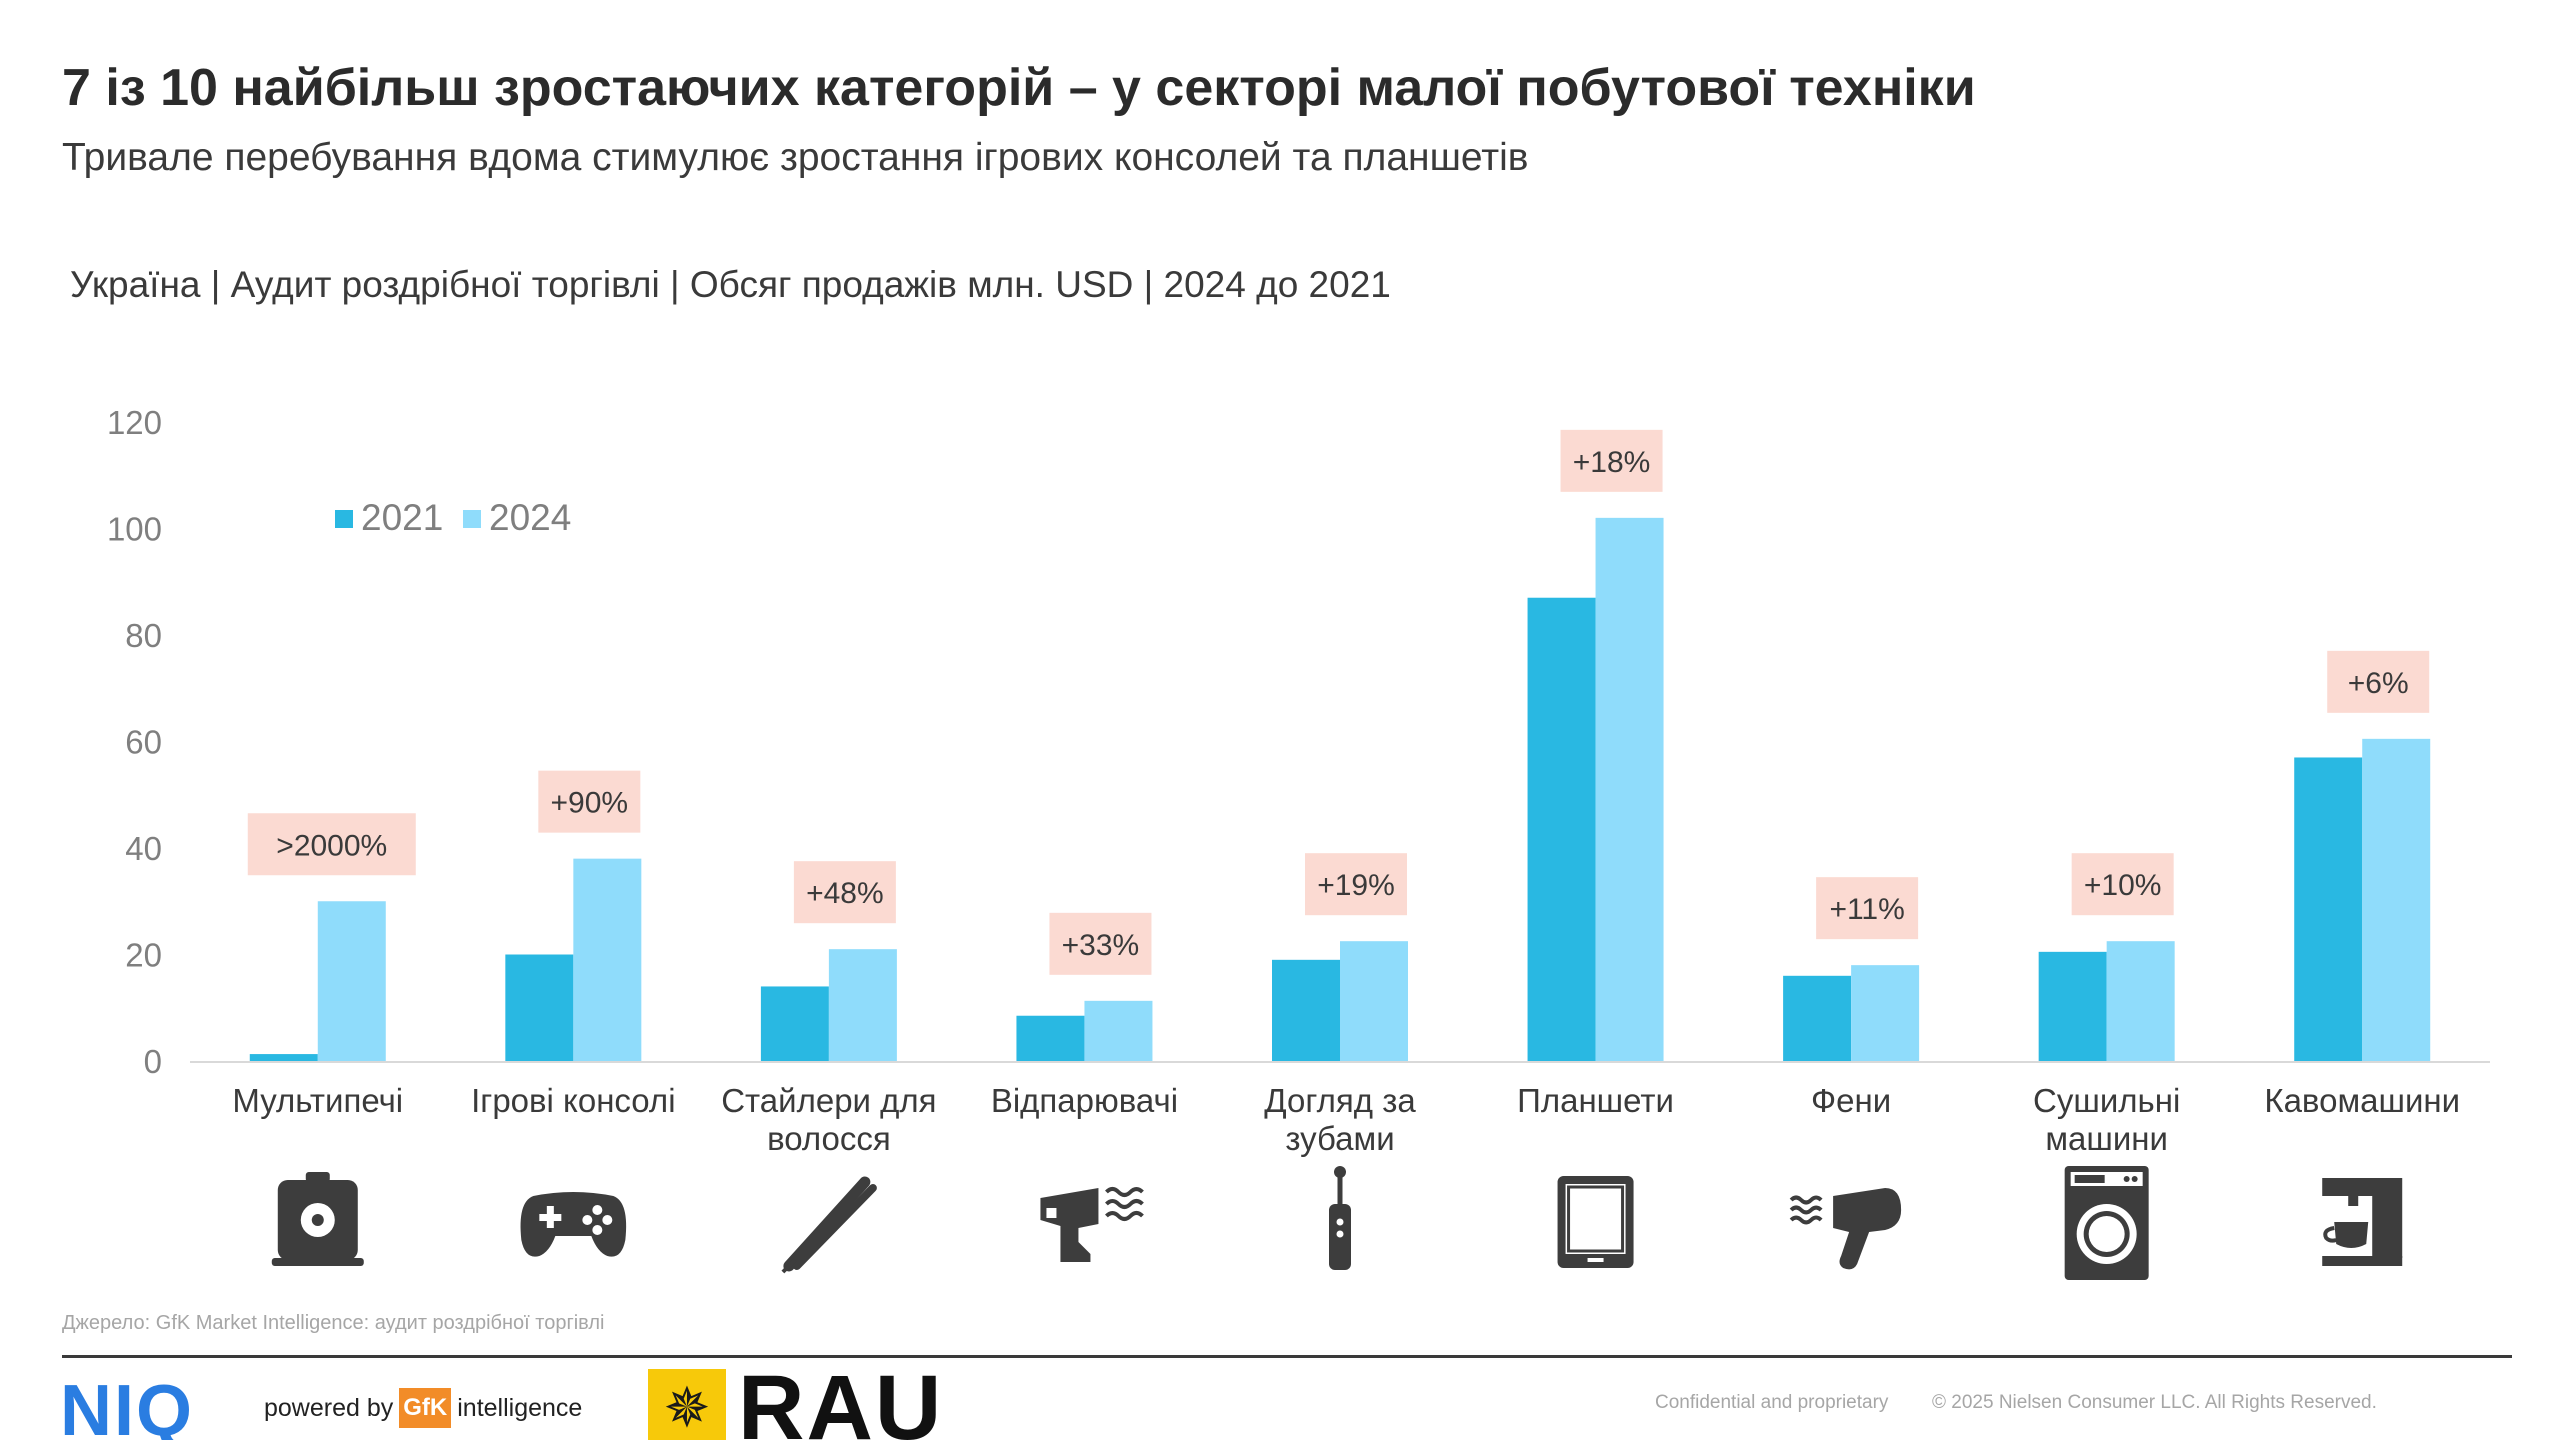 The width and height of the screenshot is (2560, 1440). What do you see at coordinates (453, 517) in the screenshot?
I see `legend: 2021 2024` at bounding box center [453, 517].